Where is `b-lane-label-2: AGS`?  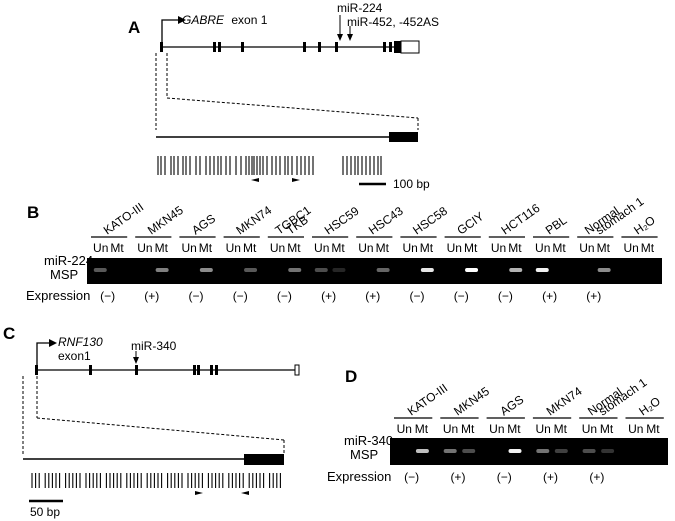
b-lane-label-2: AGS is located at coordinates (203, 224).